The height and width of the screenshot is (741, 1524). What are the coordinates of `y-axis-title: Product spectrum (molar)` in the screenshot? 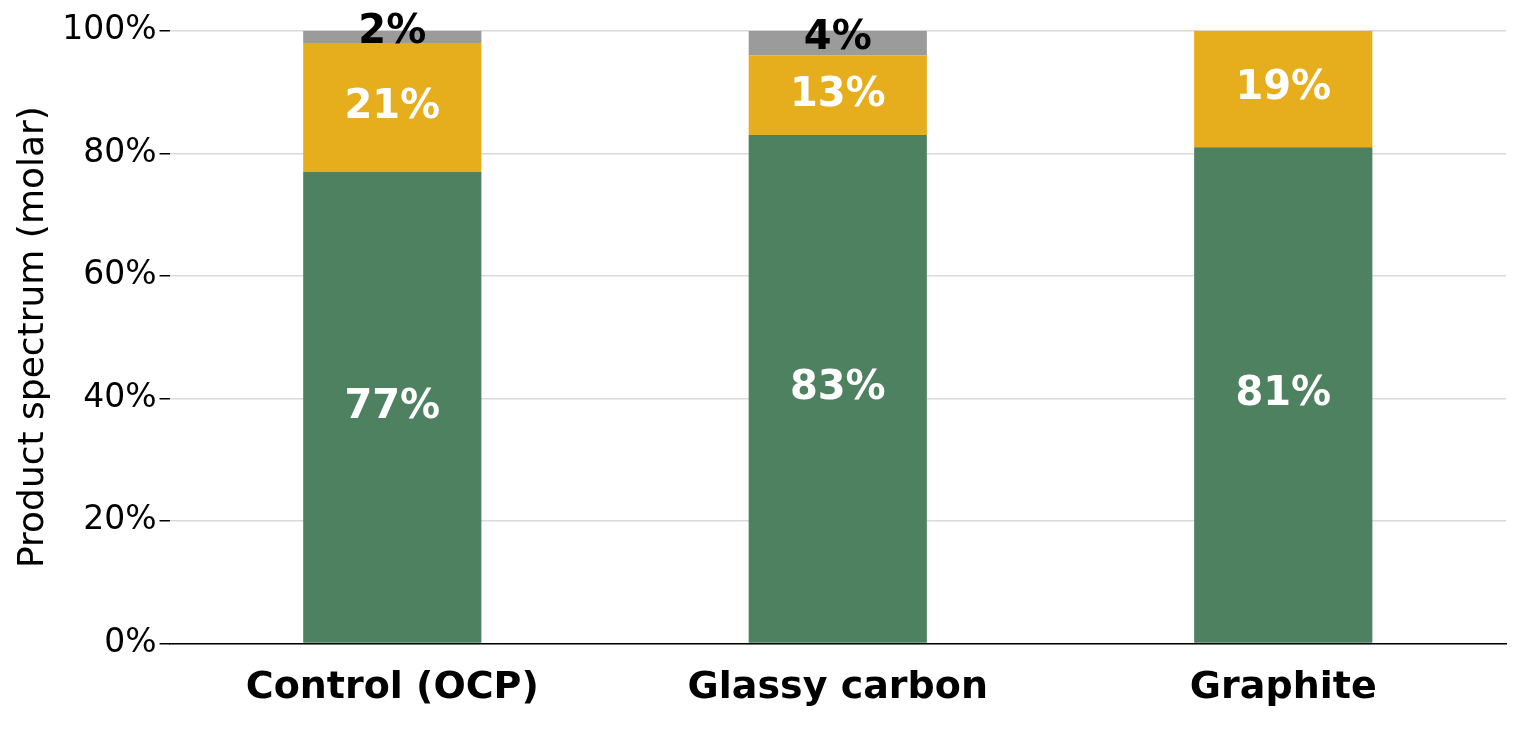 It's located at (30, 337).